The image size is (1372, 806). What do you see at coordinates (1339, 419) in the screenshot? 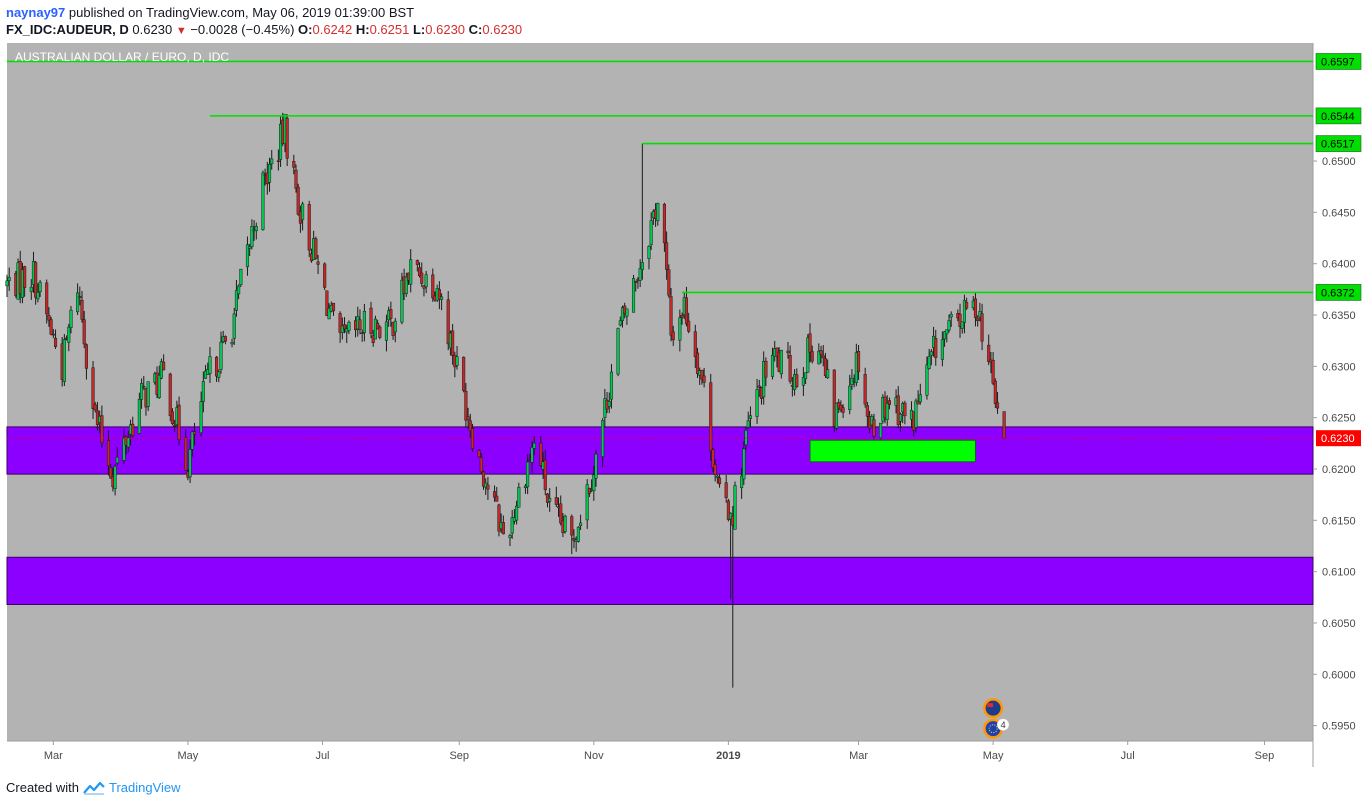
I see `y-tick-label: 0.6250` at bounding box center [1339, 419].